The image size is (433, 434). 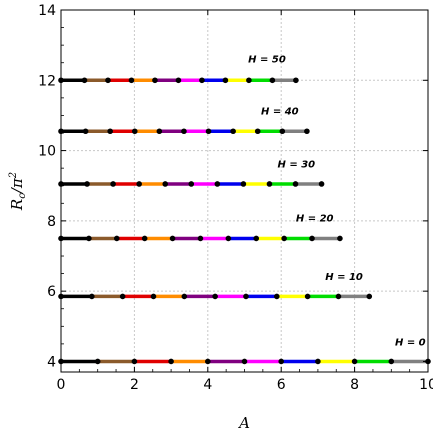 What do you see at coordinates (280, 112) in the screenshot?
I see `series-annotation: H = 40` at bounding box center [280, 112].